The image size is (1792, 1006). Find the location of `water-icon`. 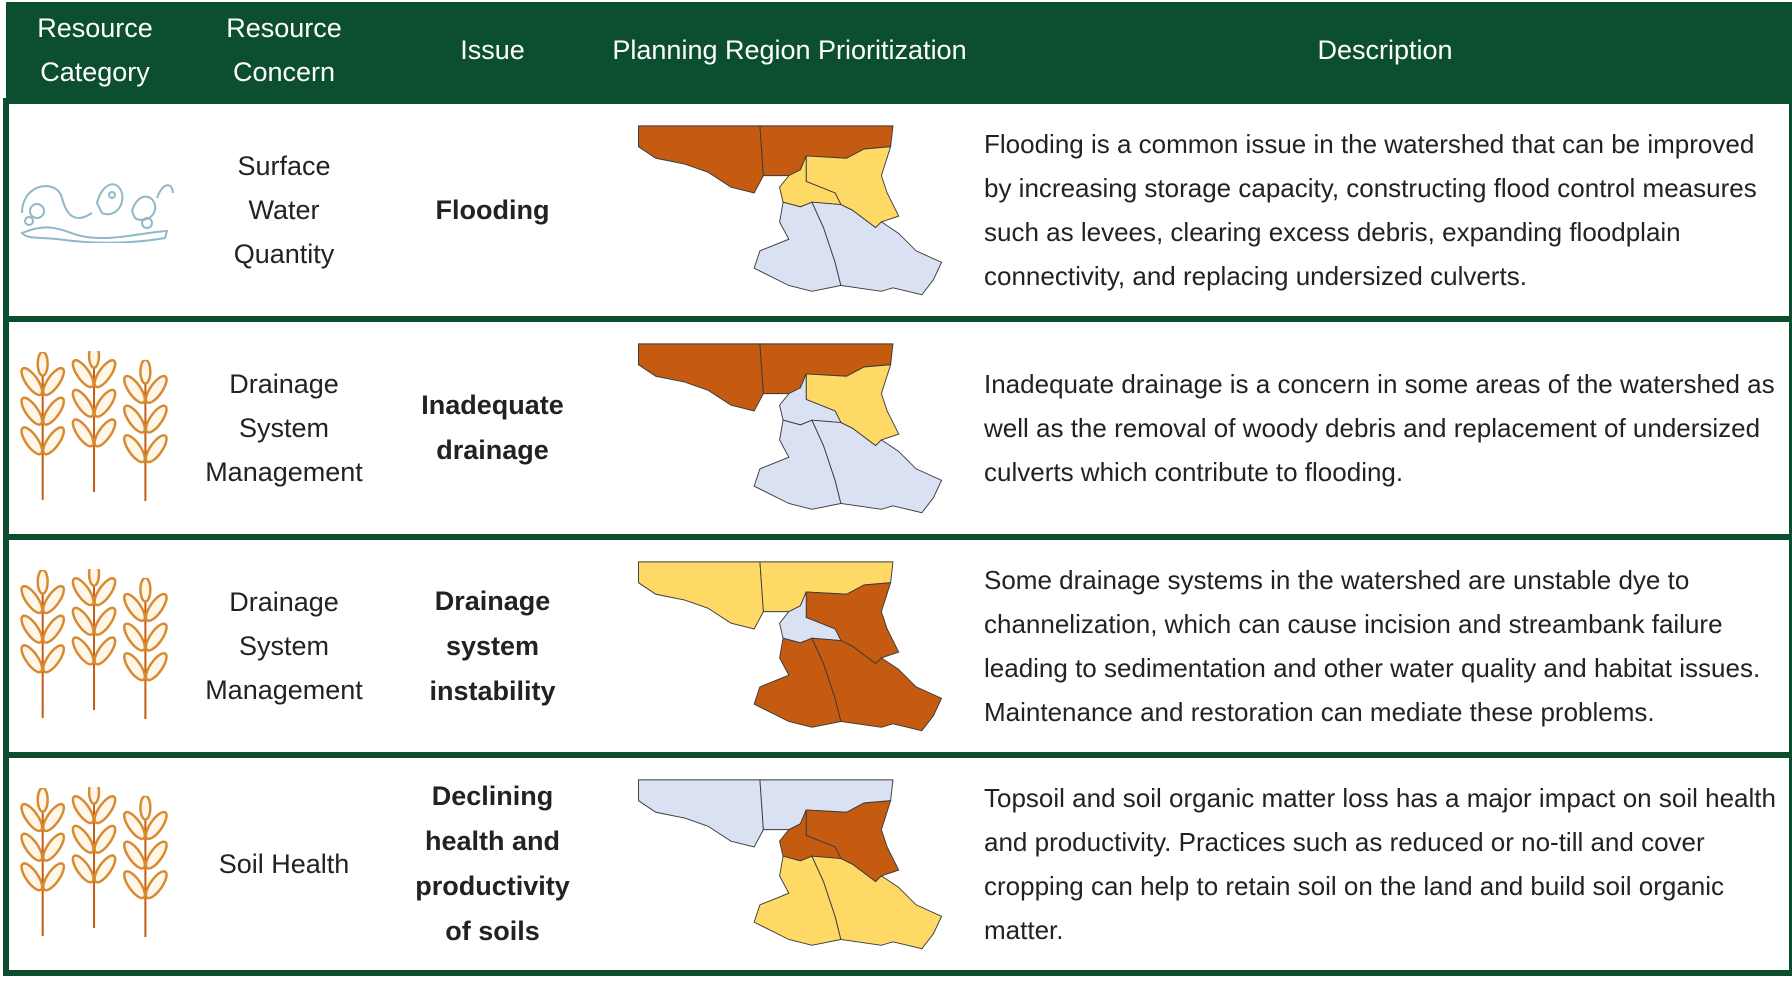

water-icon is located at coordinates (97, 212).